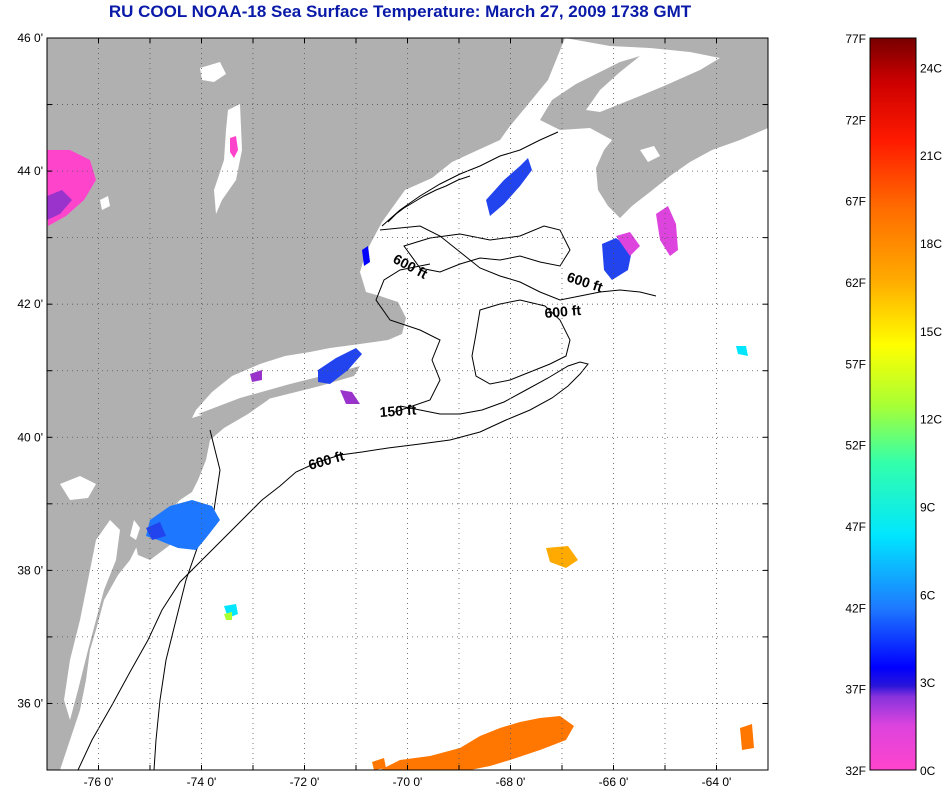  I want to click on colorbar-c-label: 6C, so click(928, 595).